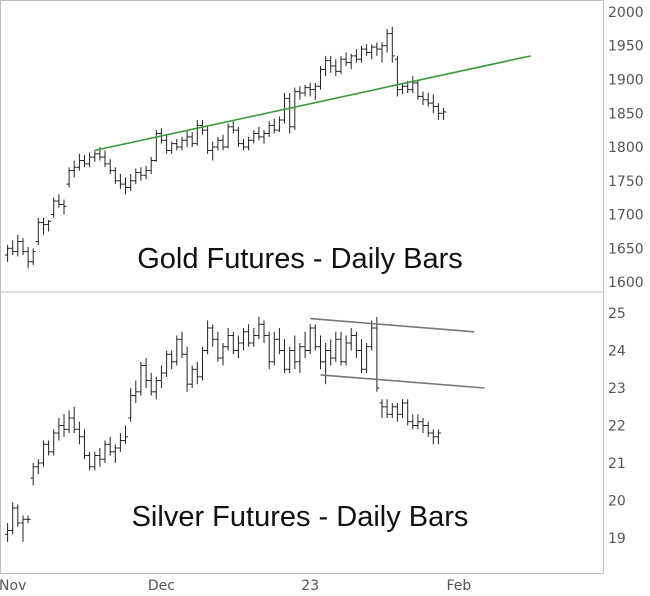  I want to click on gold-y-tick-label: 1750, so click(626, 182).